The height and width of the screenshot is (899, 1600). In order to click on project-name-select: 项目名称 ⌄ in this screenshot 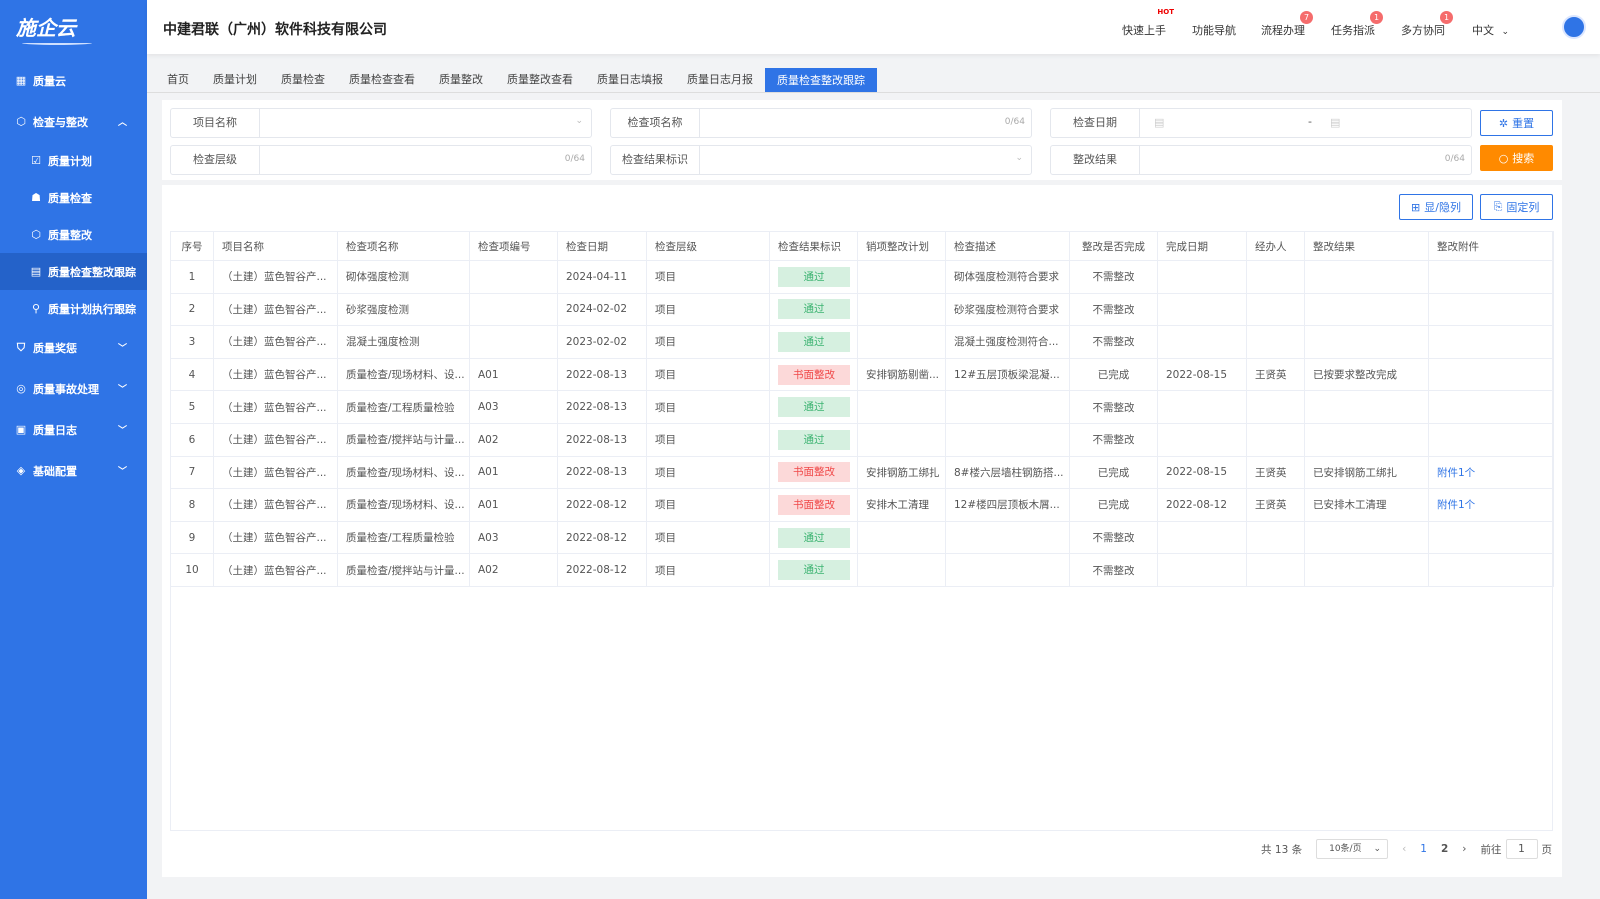, I will do `click(381, 123)`.